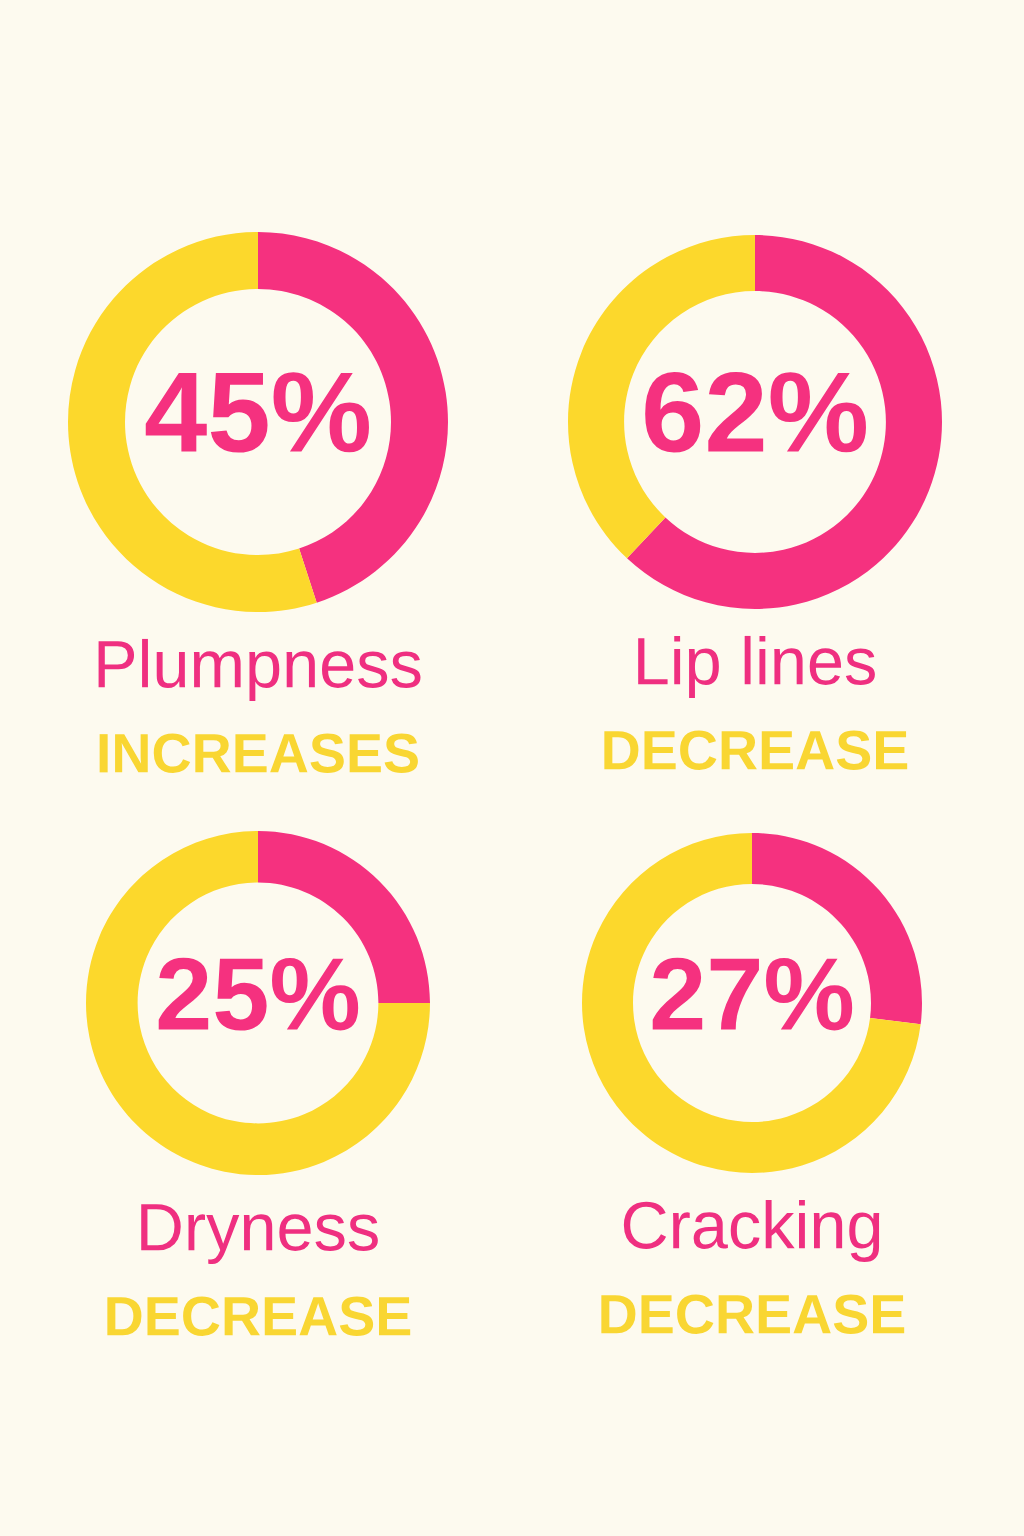 Image resolution: width=1024 pixels, height=1536 pixels. Describe the element at coordinates (752, 994) in the screenshot. I see `data-label: 27%` at that location.